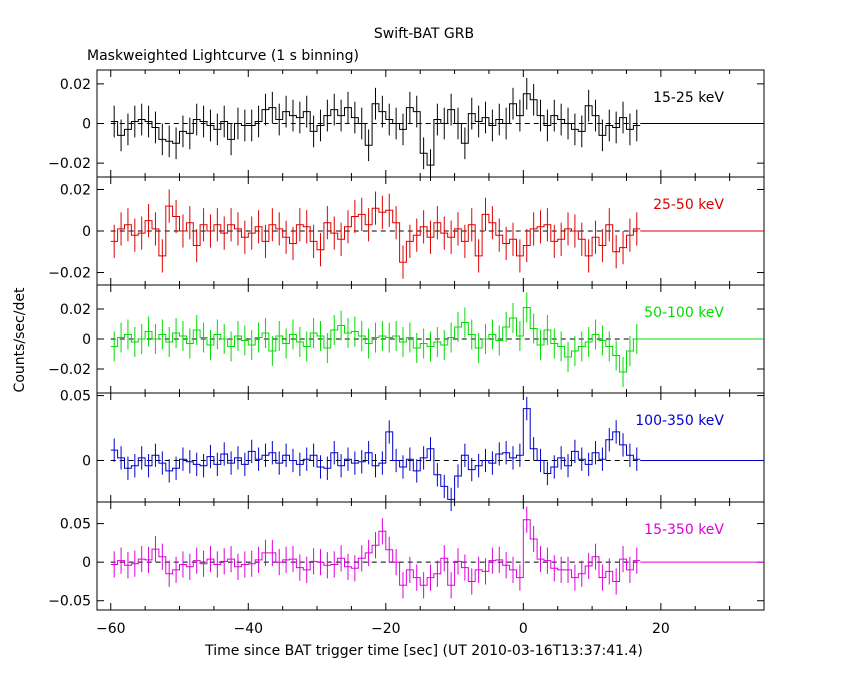  Describe the element at coordinates (684, 313) in the screenshot. I see `series-label: 50-100 keV` at that location.